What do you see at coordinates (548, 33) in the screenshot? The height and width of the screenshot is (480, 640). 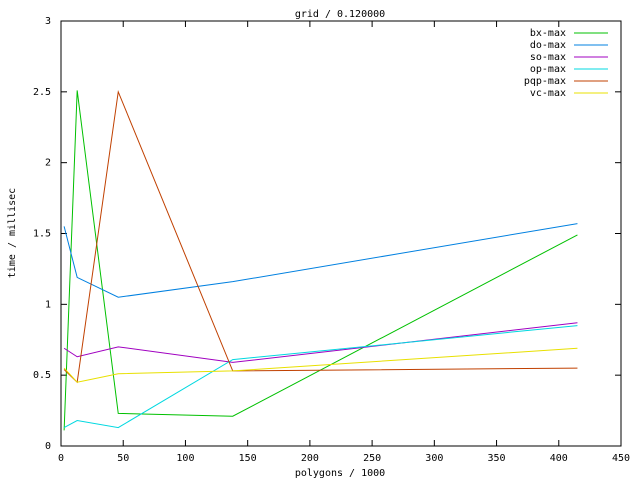 I see `legend-label: bx-max` at bounding box center [548, 33].